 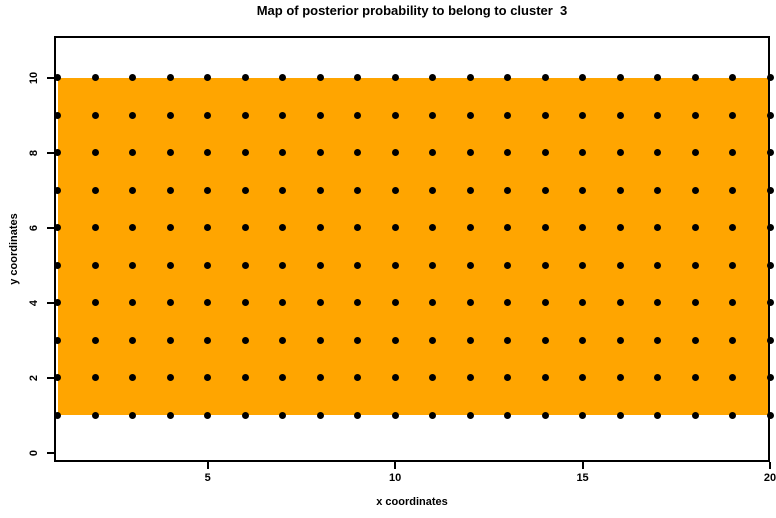 What do you see at coordinates (34, 227) in the screenshot?
I see `y-tick-label: 6` at bounding box center [34, 227].